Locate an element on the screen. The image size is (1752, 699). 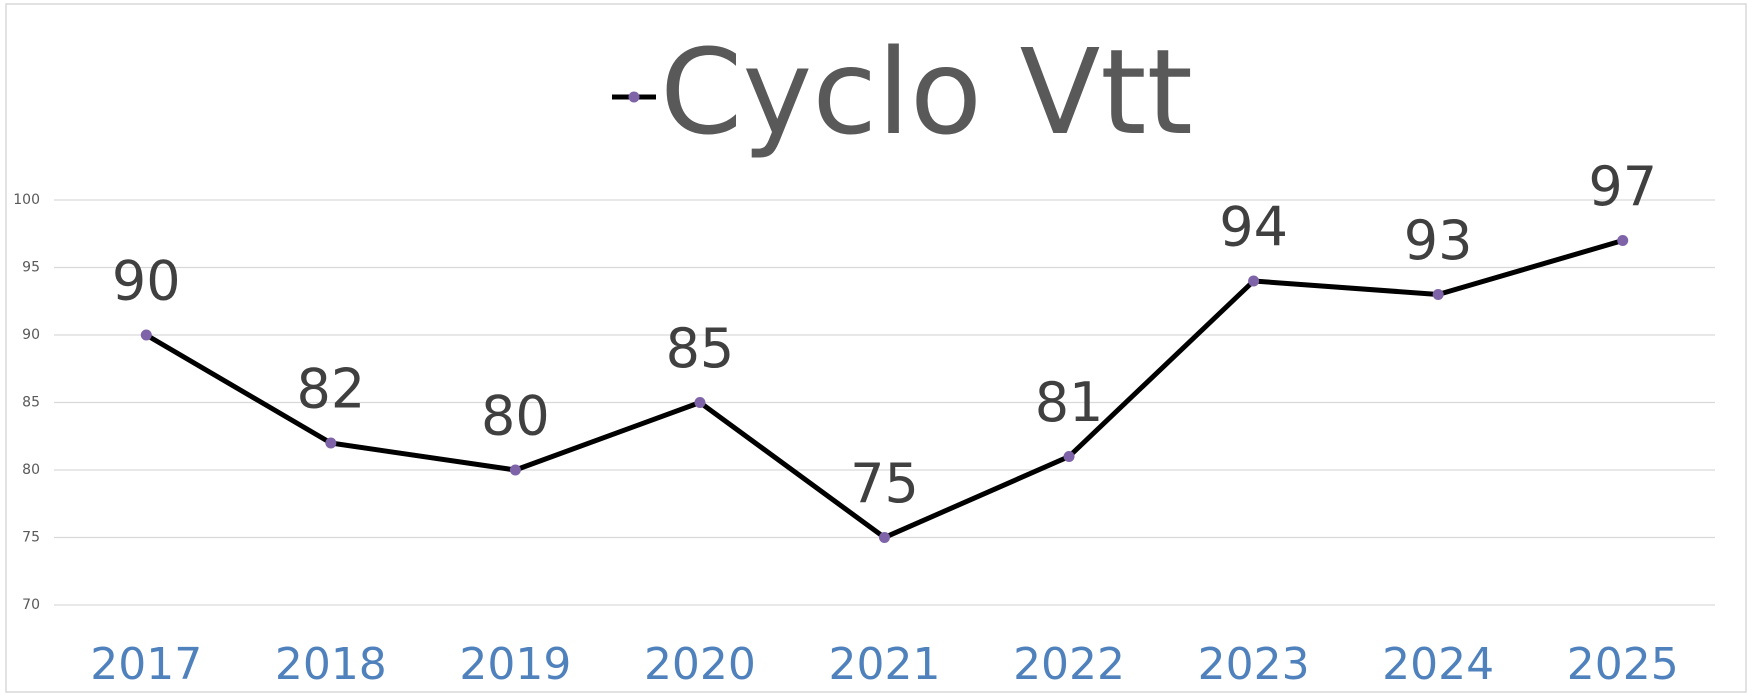
data-label: 90 is located at coordinates (146, 281).